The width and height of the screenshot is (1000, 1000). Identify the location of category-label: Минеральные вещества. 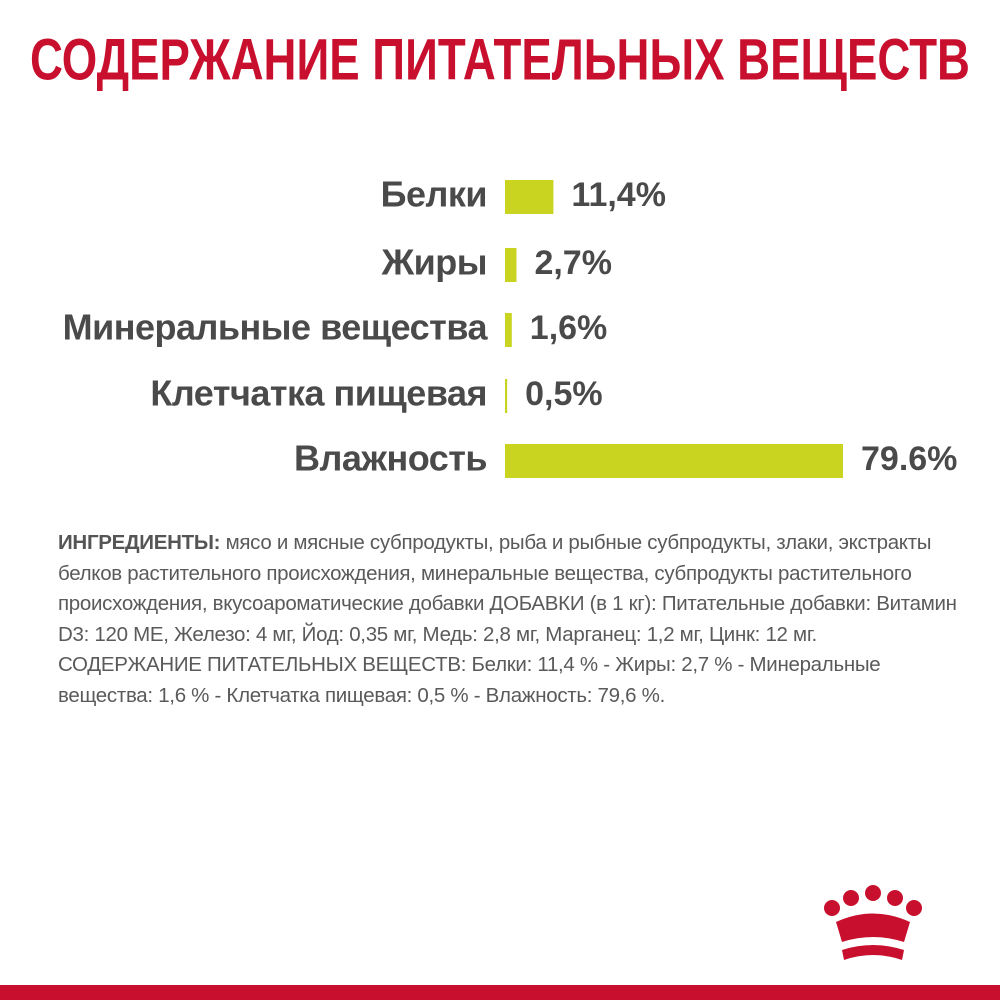
(276, 327).